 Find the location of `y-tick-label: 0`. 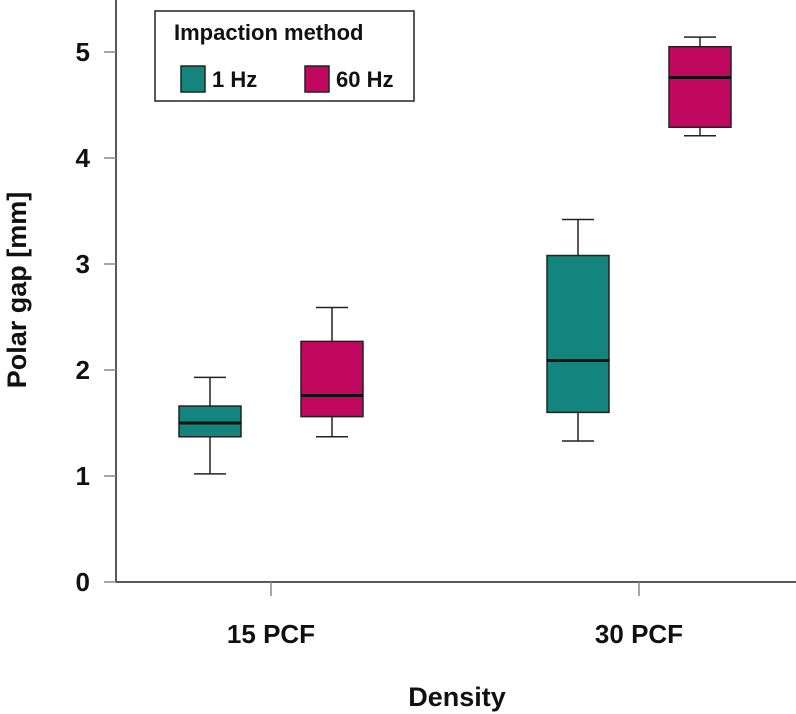

y-tick-label: 0 is located at coordinates (83, 582).